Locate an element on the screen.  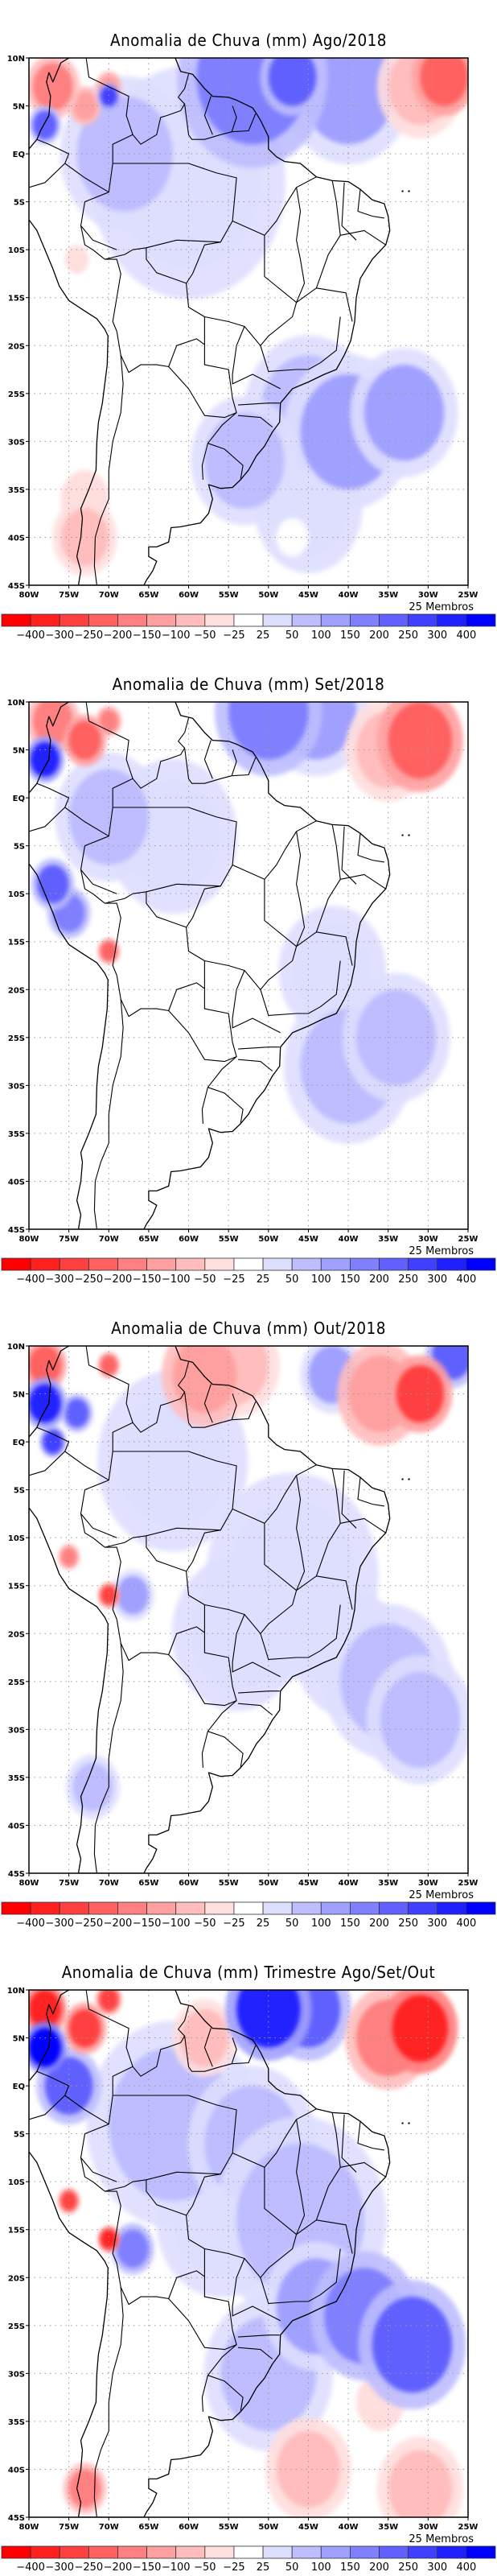
colorbar-label: −25 is located at coordinates (233, 1280).